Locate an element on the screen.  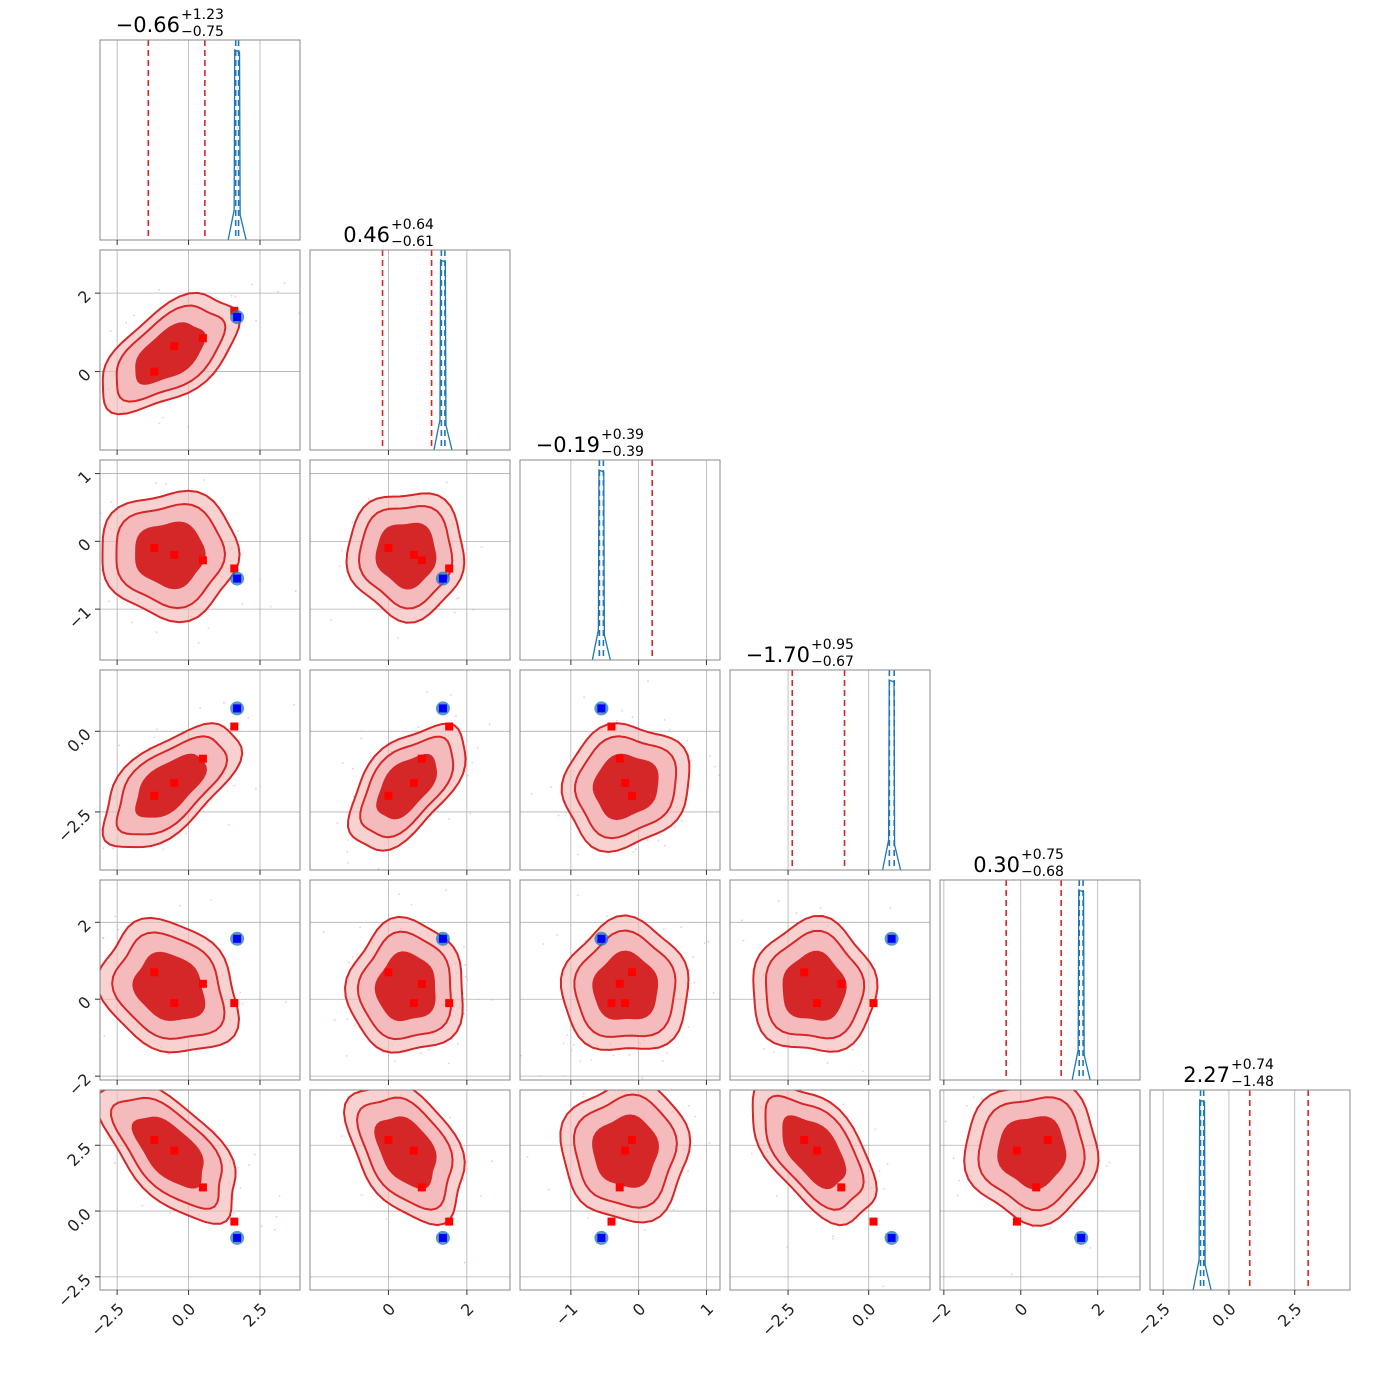
x-tick-label: −1 is located at coordinates (566, 1314).